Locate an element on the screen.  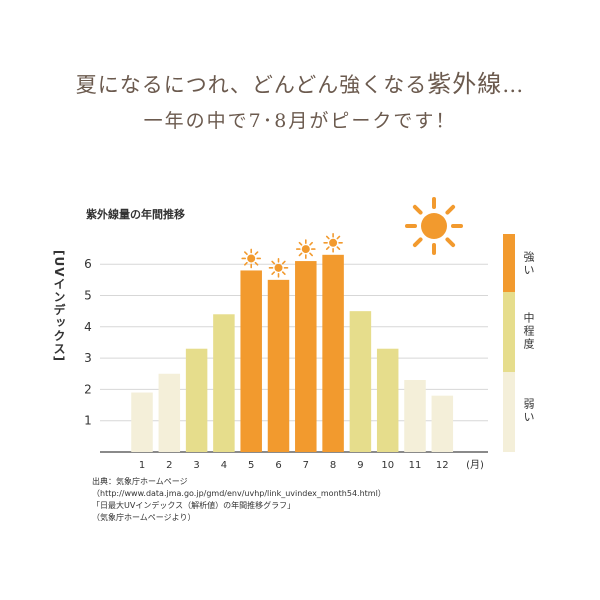
x-tick-label: 12 is located at coordinates (442, 465).